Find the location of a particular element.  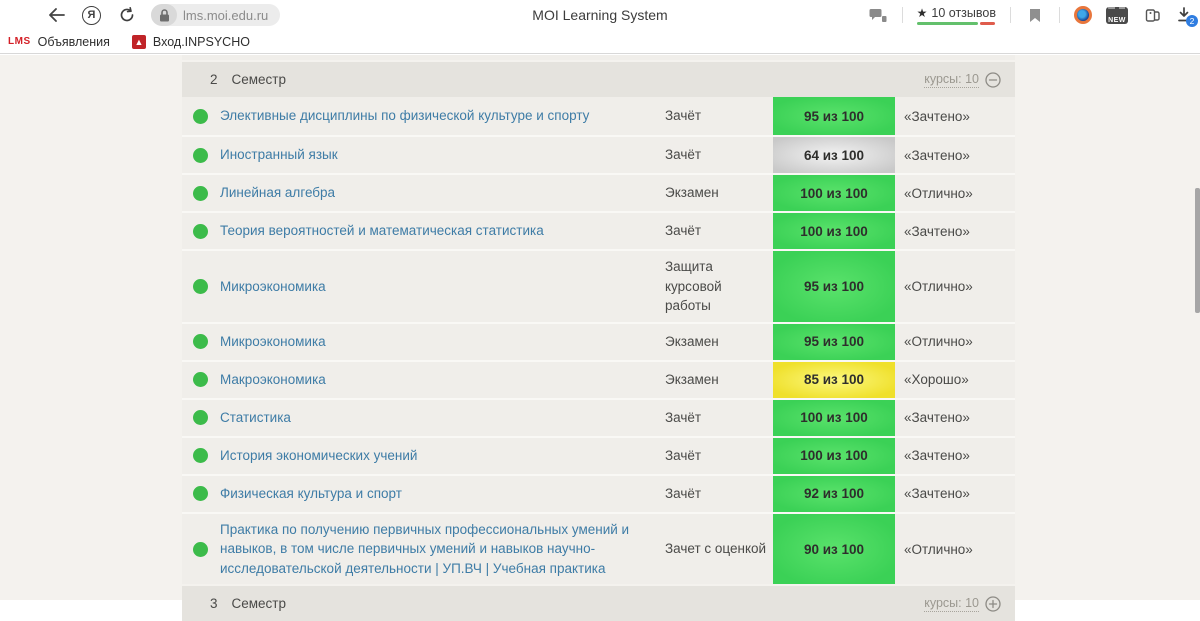

course-row: Статистика Зачёт 100 из 100 «Зачтено» is located at coordinates (598, 416).